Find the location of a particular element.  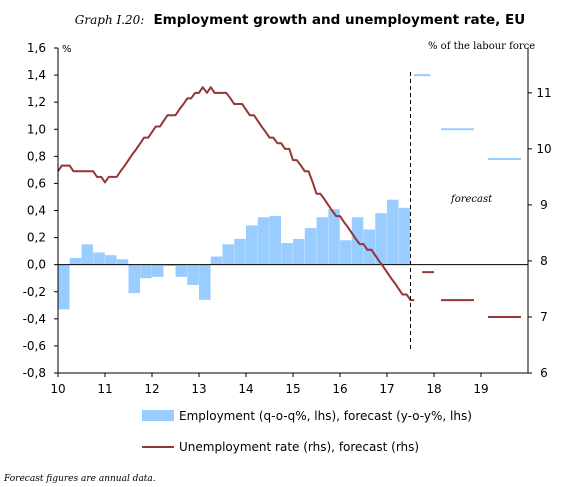

left-tick-label-5: 0,2 is located at coordinates (36, 238).